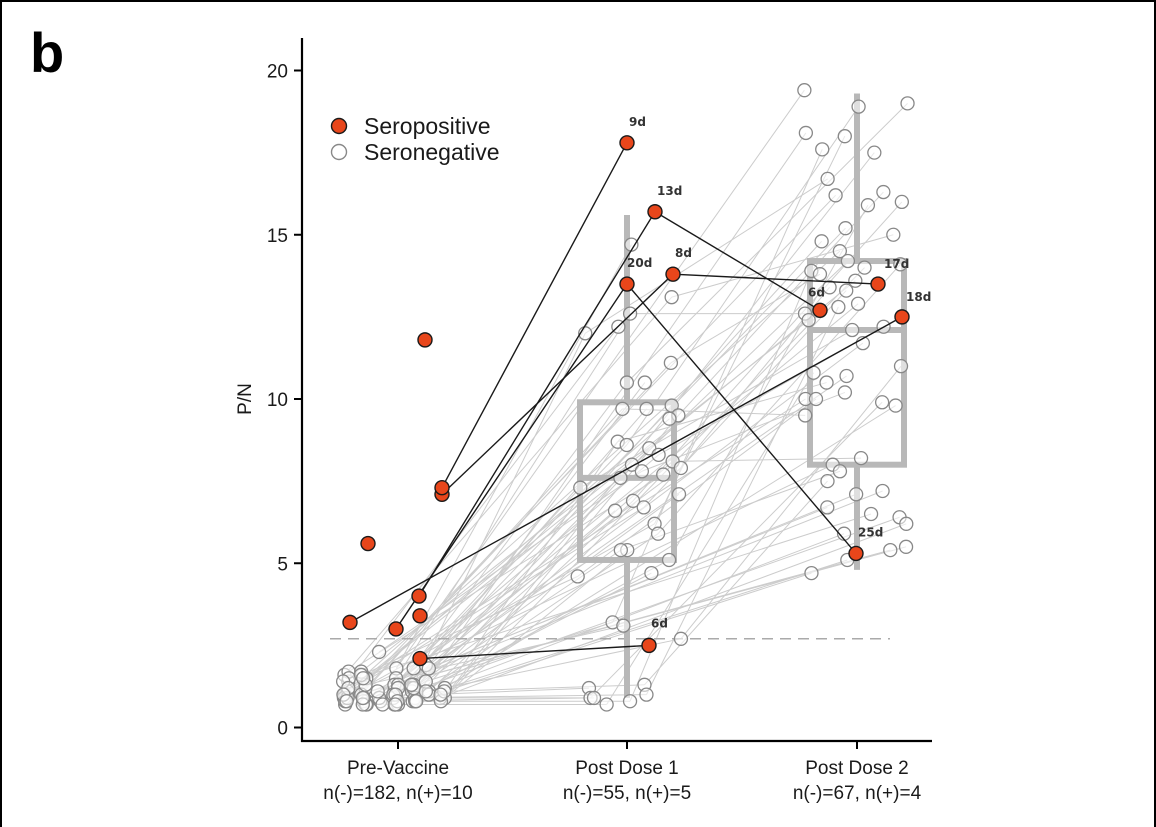 This screenshot has height=827, width=1156. I want to click on legend-seronegative-marker, so click(339, 152).